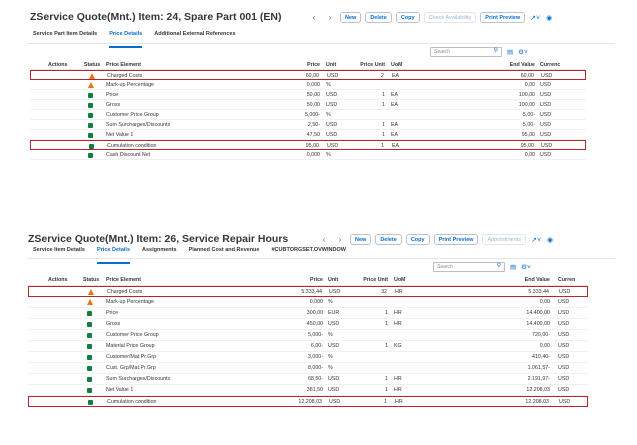 This screenshot has height=445, width=637. I want to click on table-row: Cash Discount Net 0,000% 0,00 USD, so click(308, 155).